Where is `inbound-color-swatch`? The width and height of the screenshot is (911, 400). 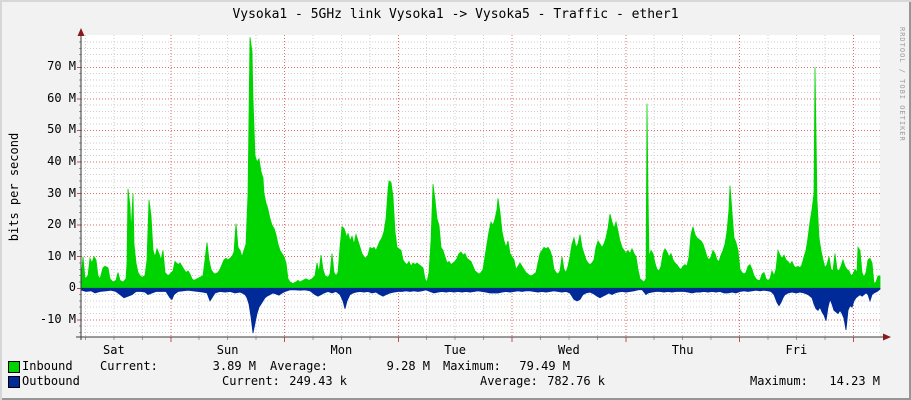 inbound-color-swatch is located at coordinates (14, 367).